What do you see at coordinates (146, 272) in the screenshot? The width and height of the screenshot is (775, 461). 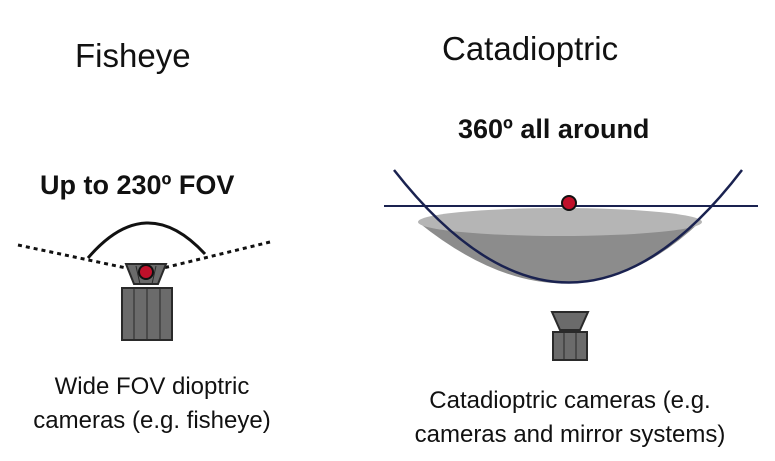 I see `fisheye-center-point` at bounding box center [146, 272].